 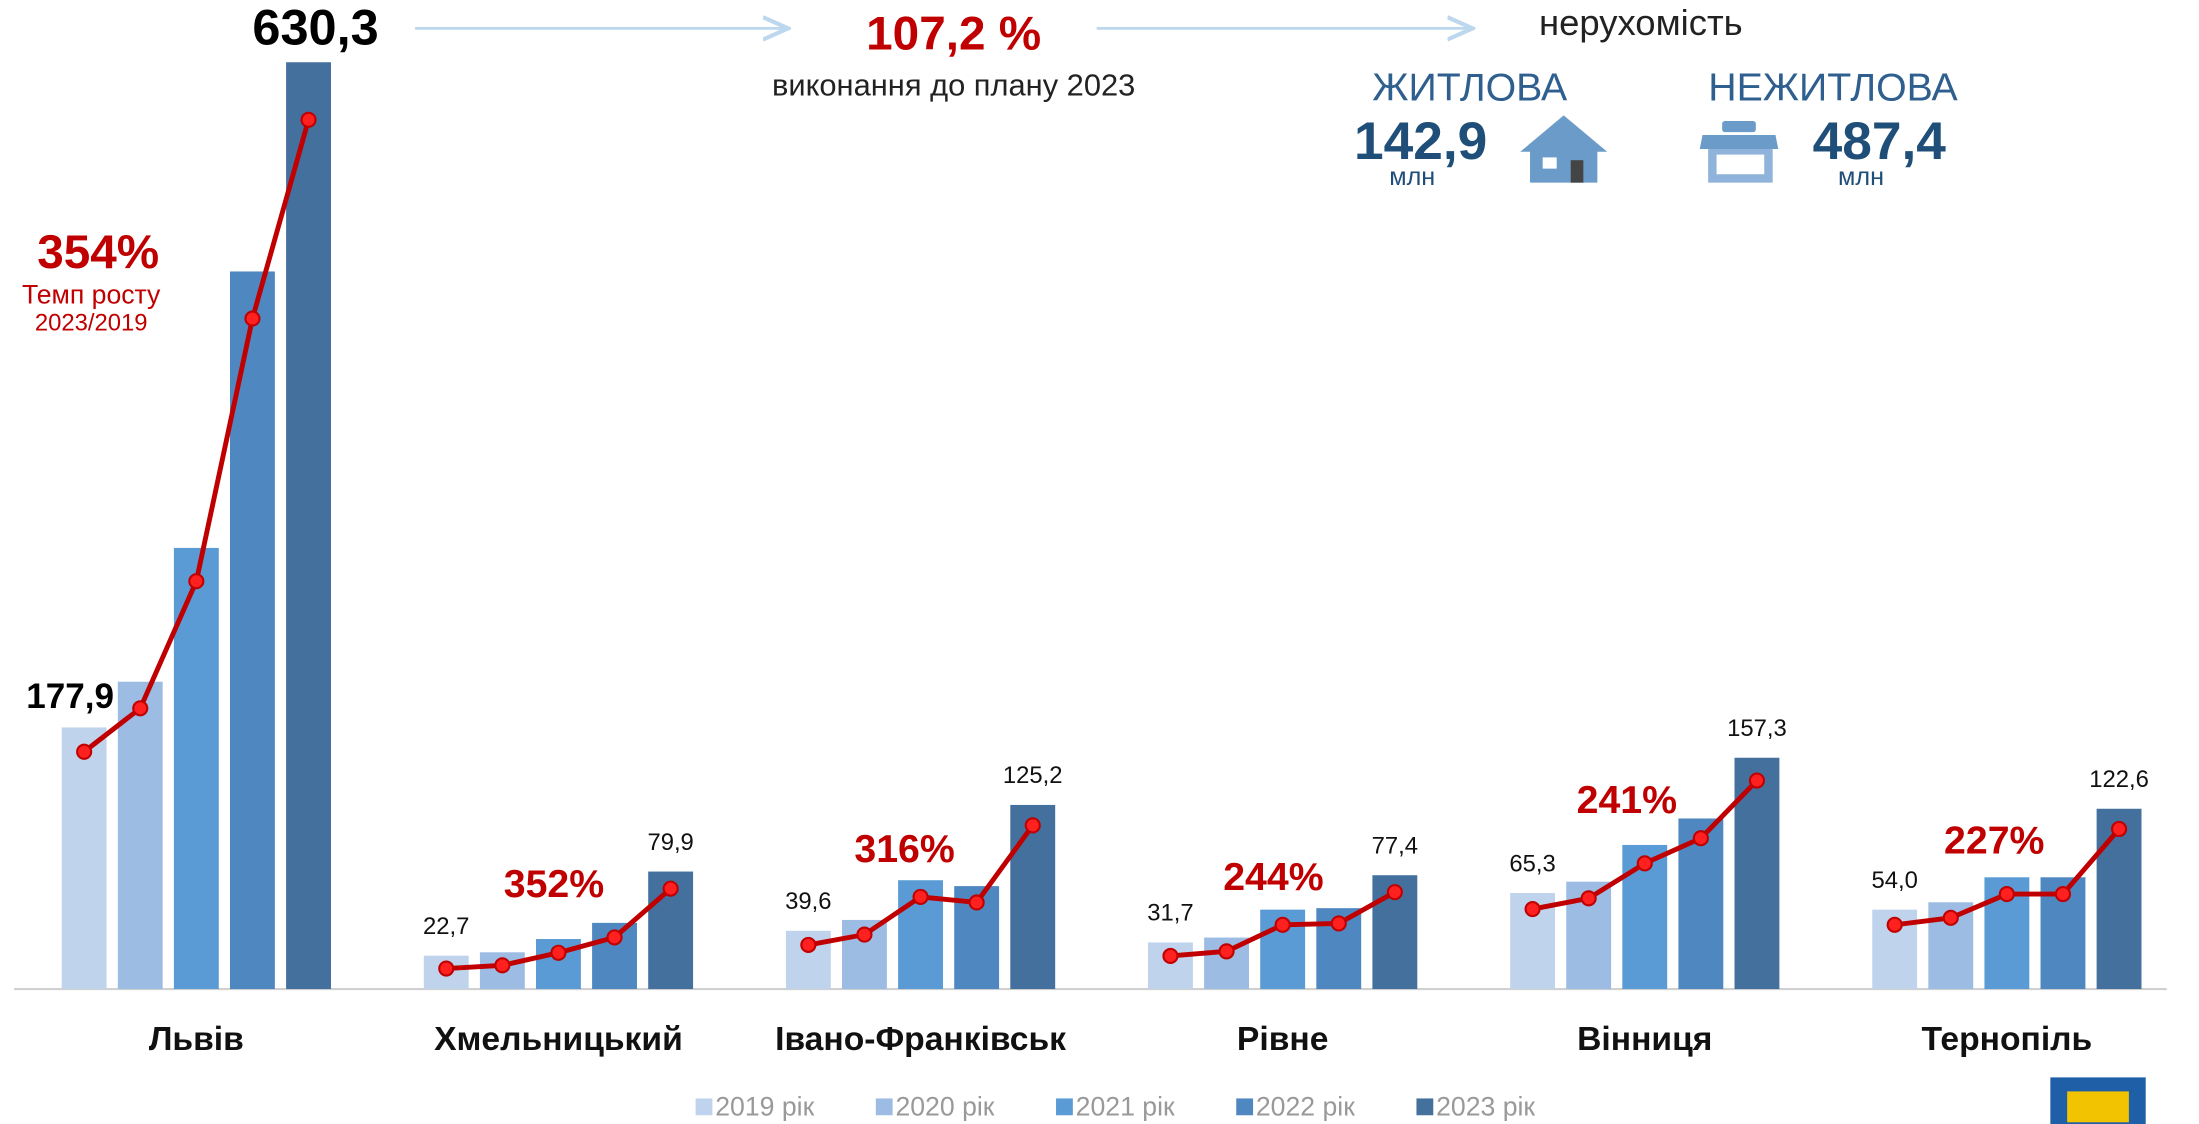 What do you see at coordinates (315, 28) in the screenshot?
I see `value-label: 630,3` at bounding box center [315, 28].